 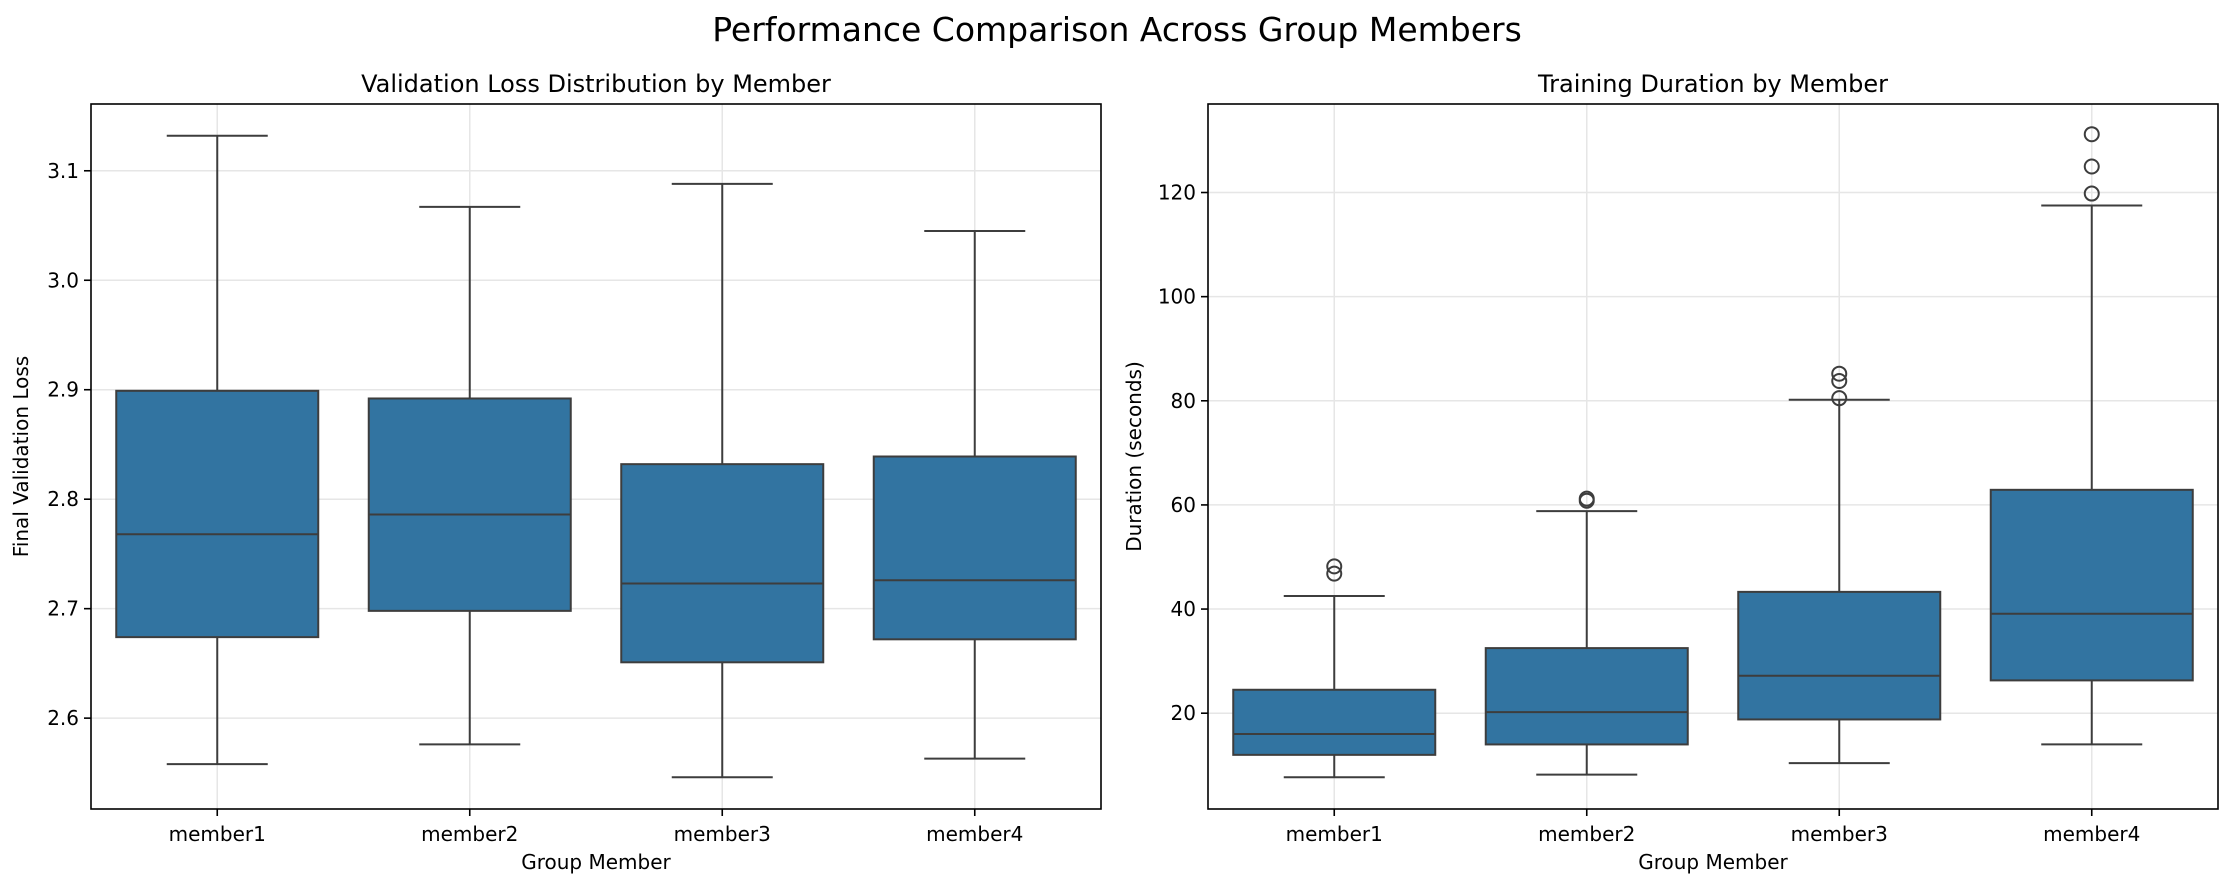 I want to click on y-tick-label: 3.1, so click(x=63, y=171).